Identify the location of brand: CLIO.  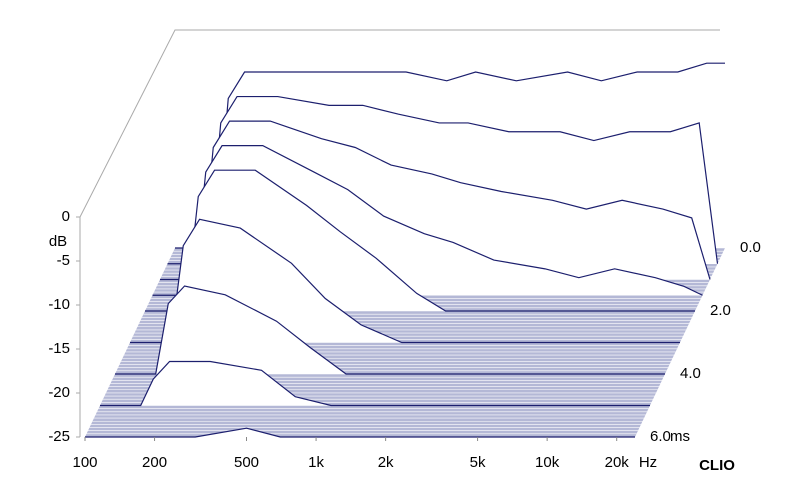
(717, 465).